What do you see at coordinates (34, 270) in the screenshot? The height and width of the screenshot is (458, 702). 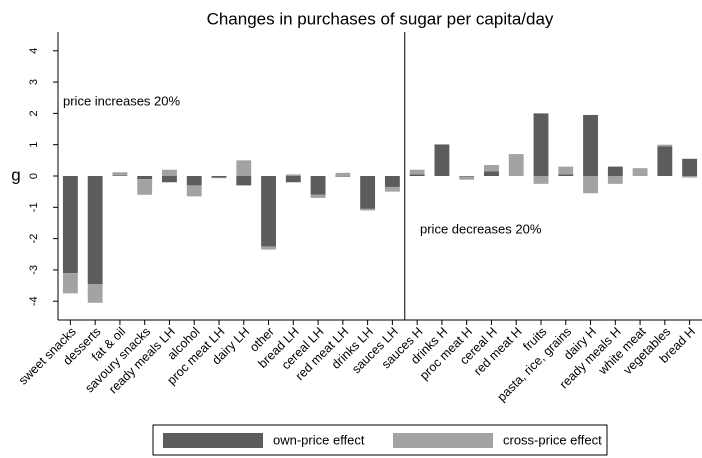 I see `y-tick-label: -3` at bounding box center [34, 270].